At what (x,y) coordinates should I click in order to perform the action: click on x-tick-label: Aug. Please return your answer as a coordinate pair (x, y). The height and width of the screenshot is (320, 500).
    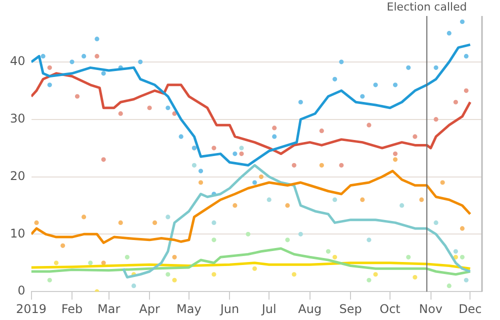
    Looking at the image, I should click on (310, 309).